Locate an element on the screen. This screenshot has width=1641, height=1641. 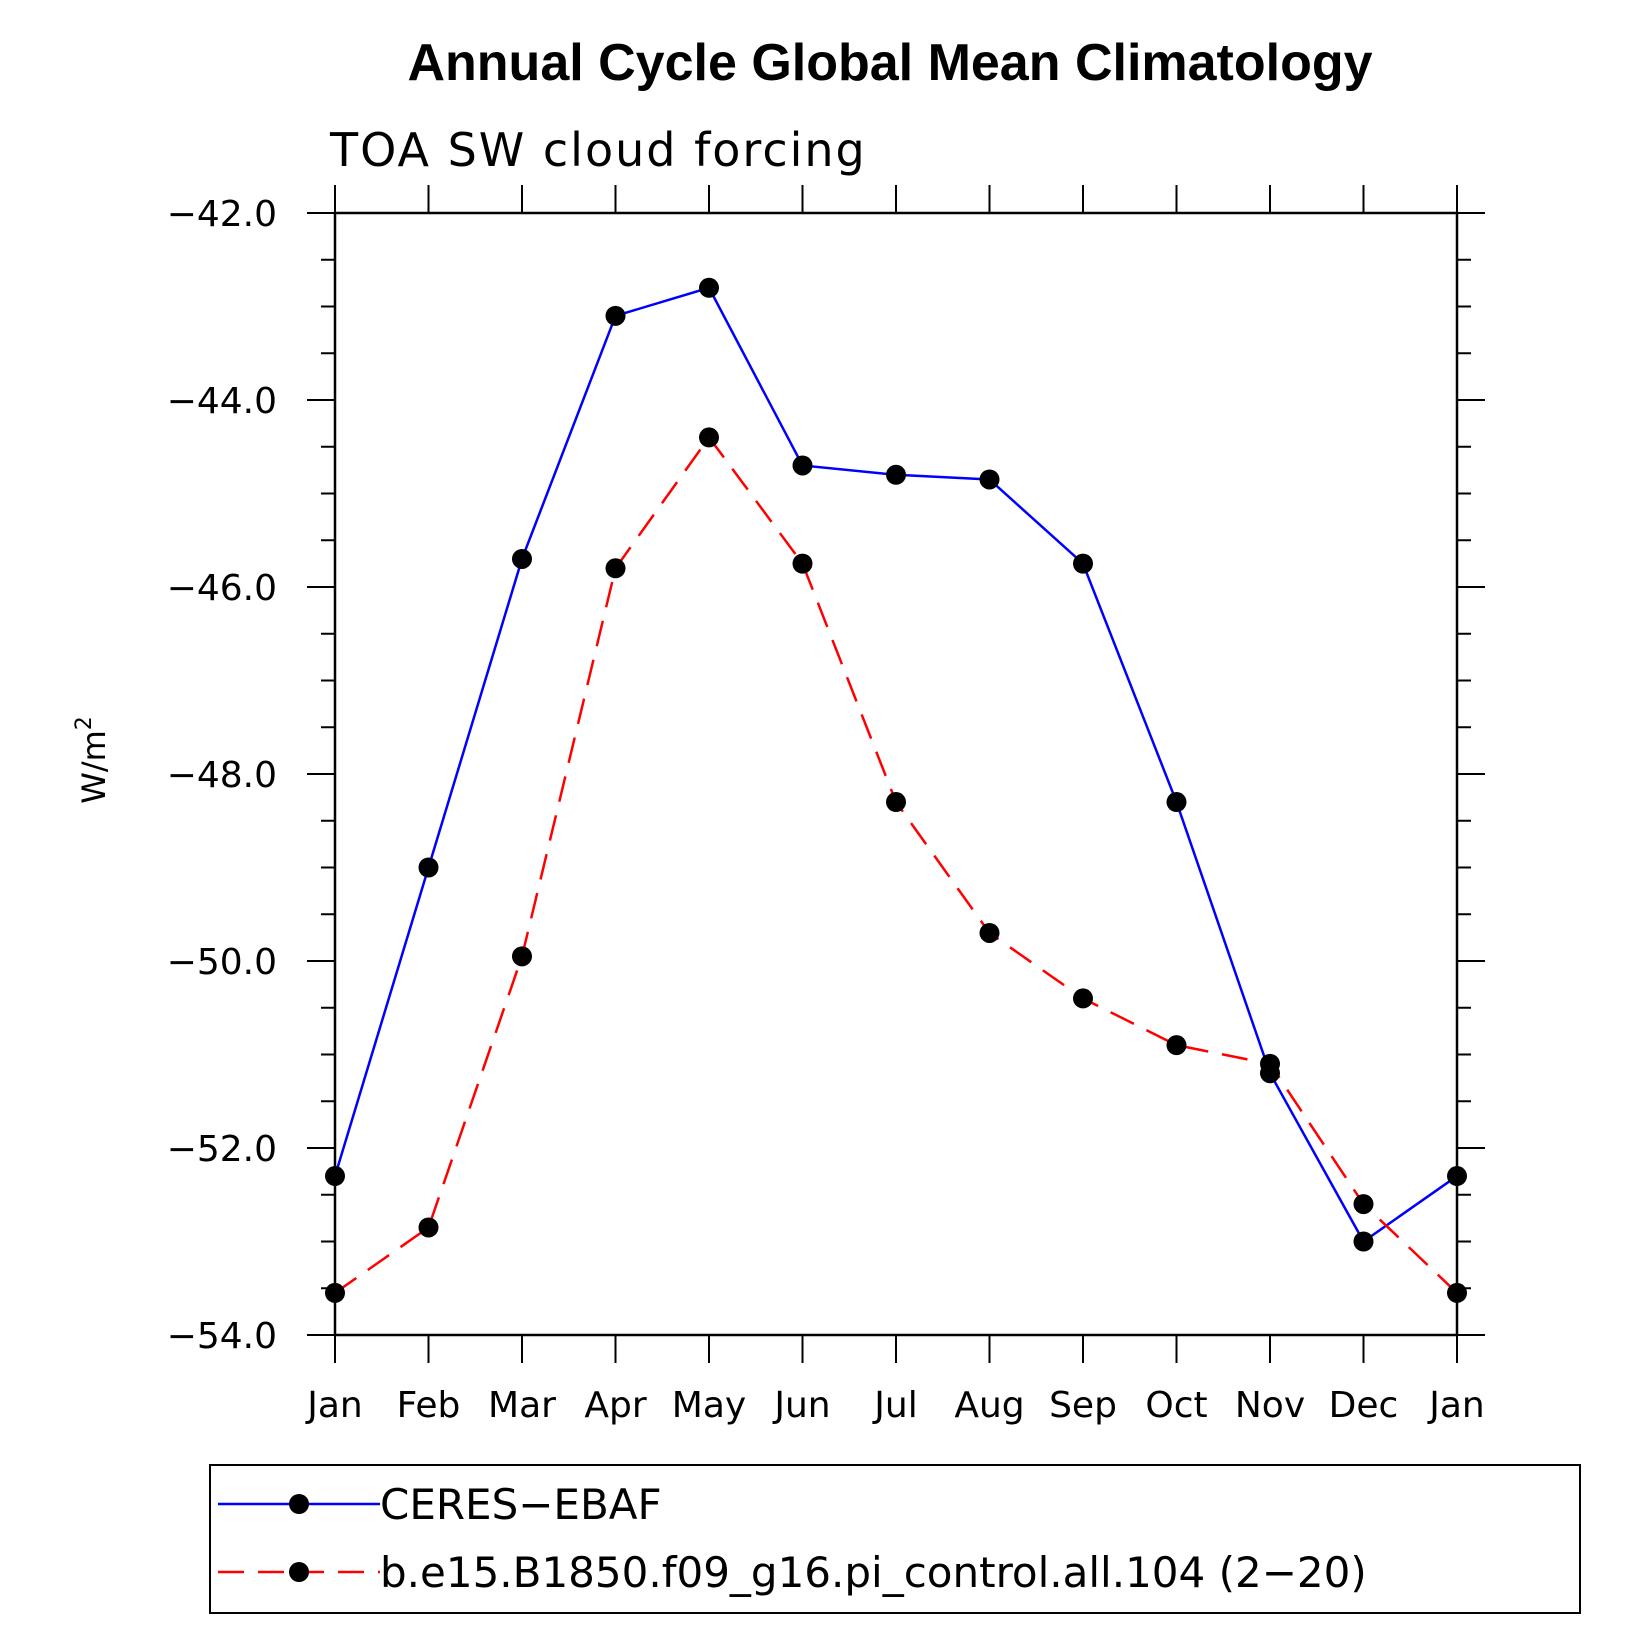
y-tick-label: −48.0 is located at coordinates (222, 775).